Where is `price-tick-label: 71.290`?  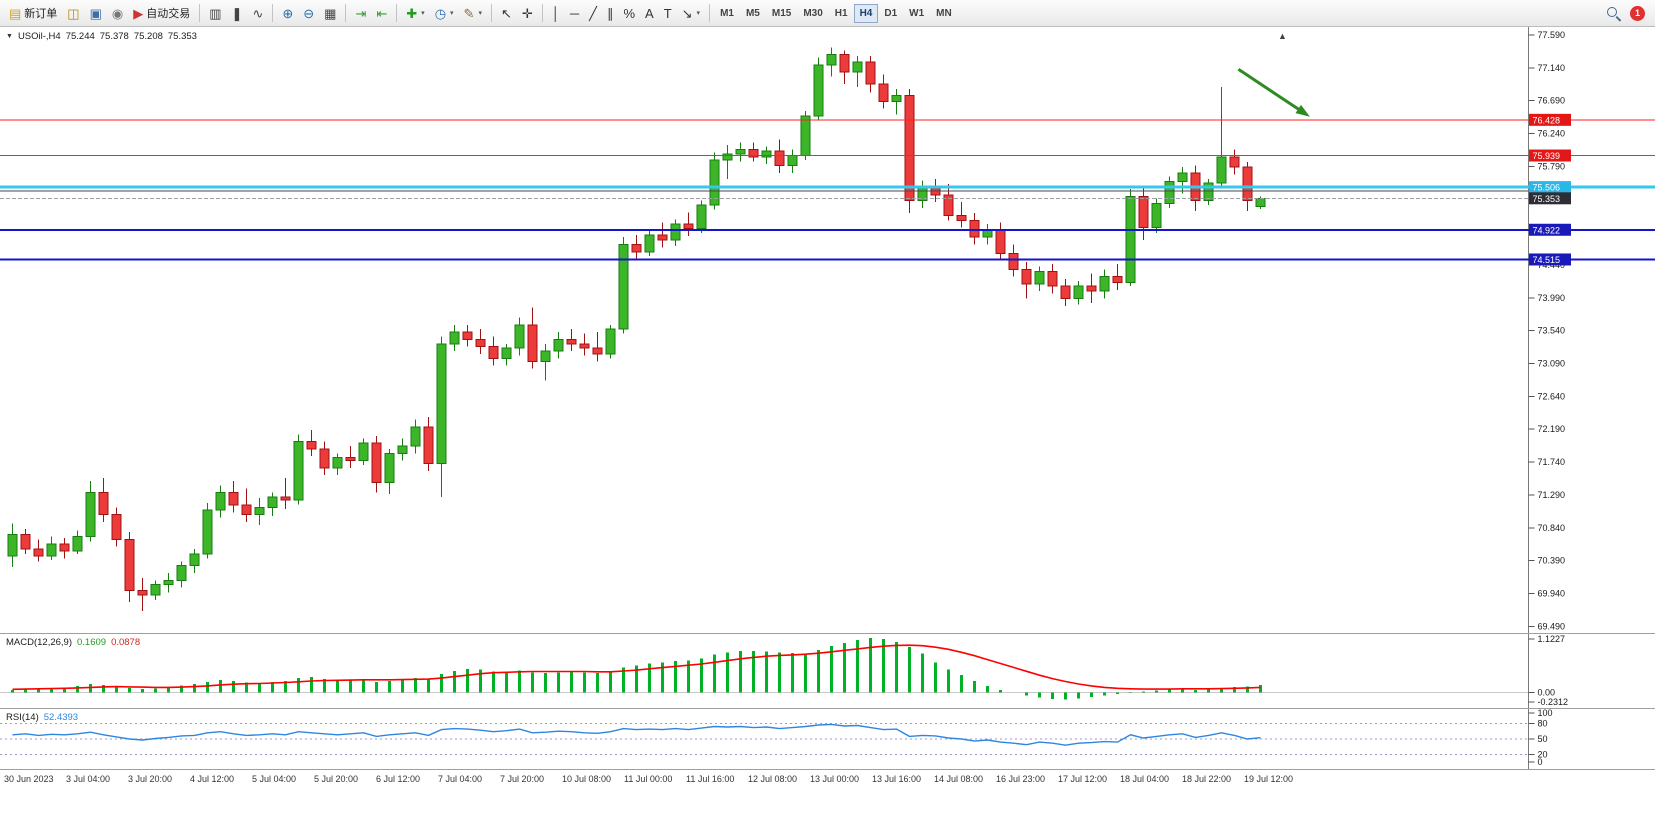
price-tick-label: 71.290 is located at coordinates (1552, 495).